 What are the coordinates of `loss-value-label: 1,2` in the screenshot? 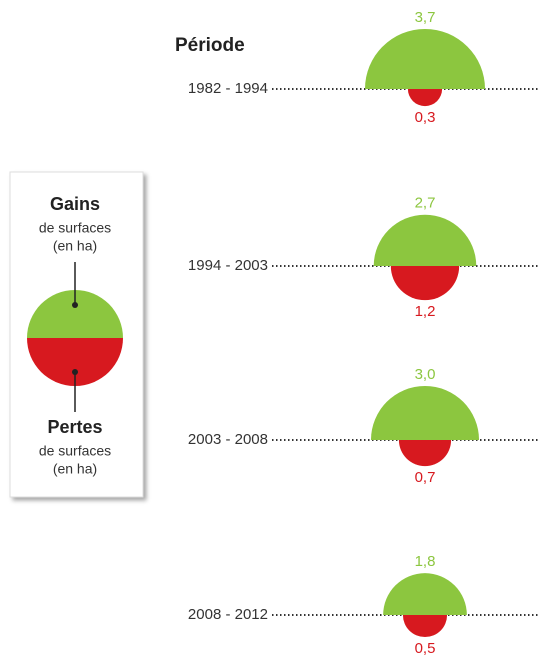 It's located at (425, 311).